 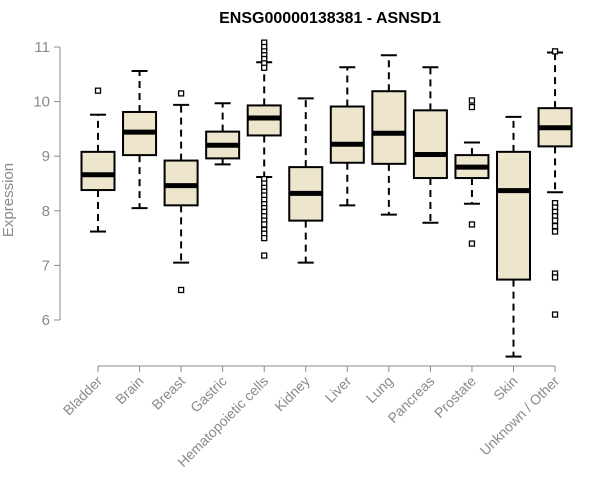 What do you see at coordinates (292, 394) in the screenshot?
I see `x-tick-label: Kidney` at bounding box center [292, 394].